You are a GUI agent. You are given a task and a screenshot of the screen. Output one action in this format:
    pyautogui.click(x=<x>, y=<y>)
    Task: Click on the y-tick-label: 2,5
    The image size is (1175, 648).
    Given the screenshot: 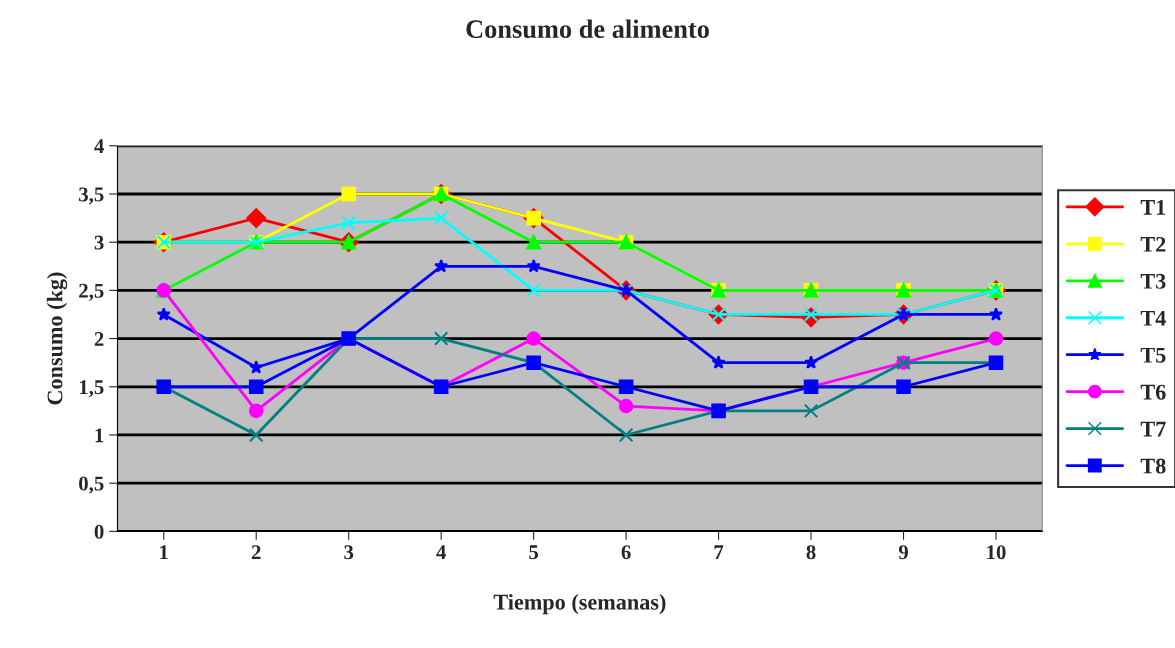 What is the action you would take?
    pyautogui.click(x=91, y=292)
    